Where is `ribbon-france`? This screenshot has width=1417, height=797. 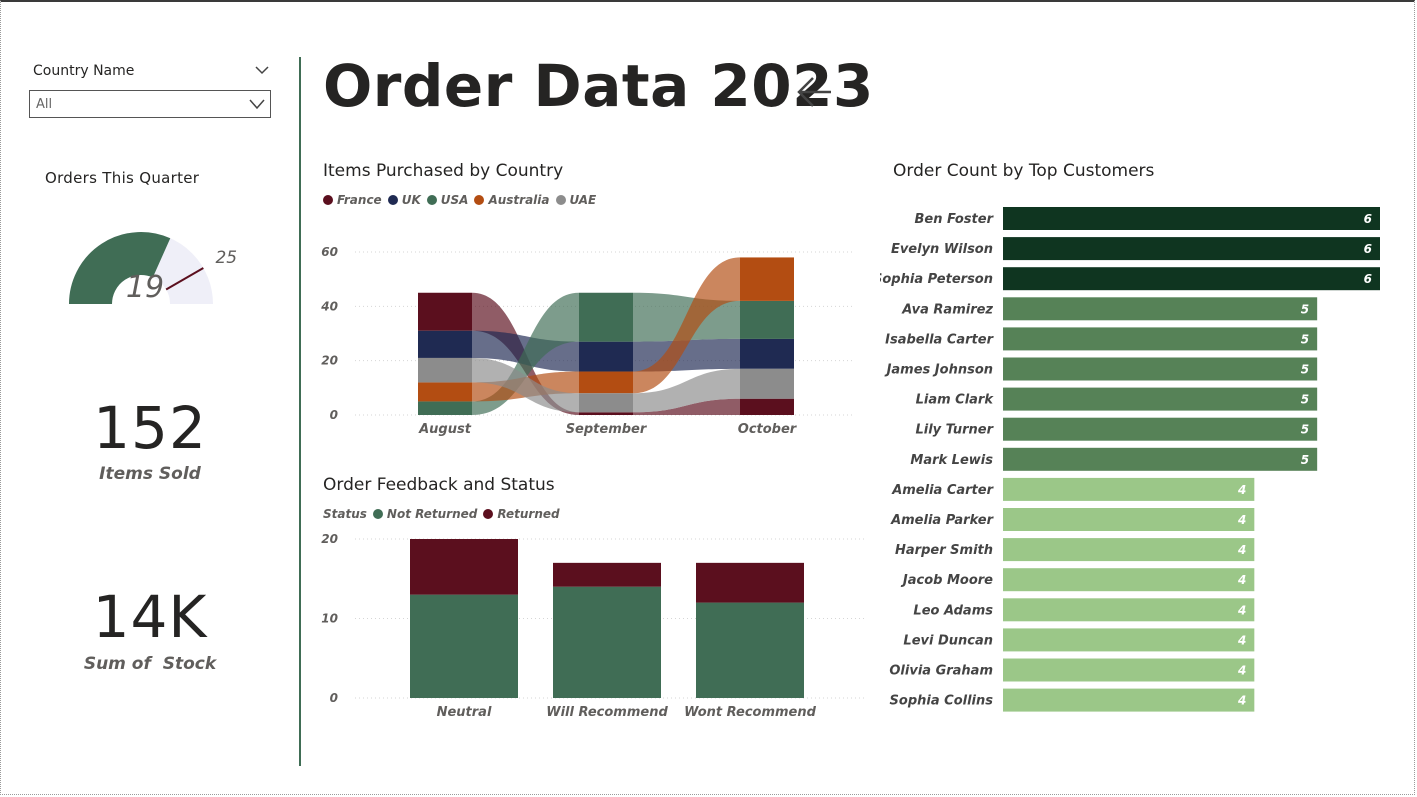
ribbon-france is located at coordinates (686, 406).